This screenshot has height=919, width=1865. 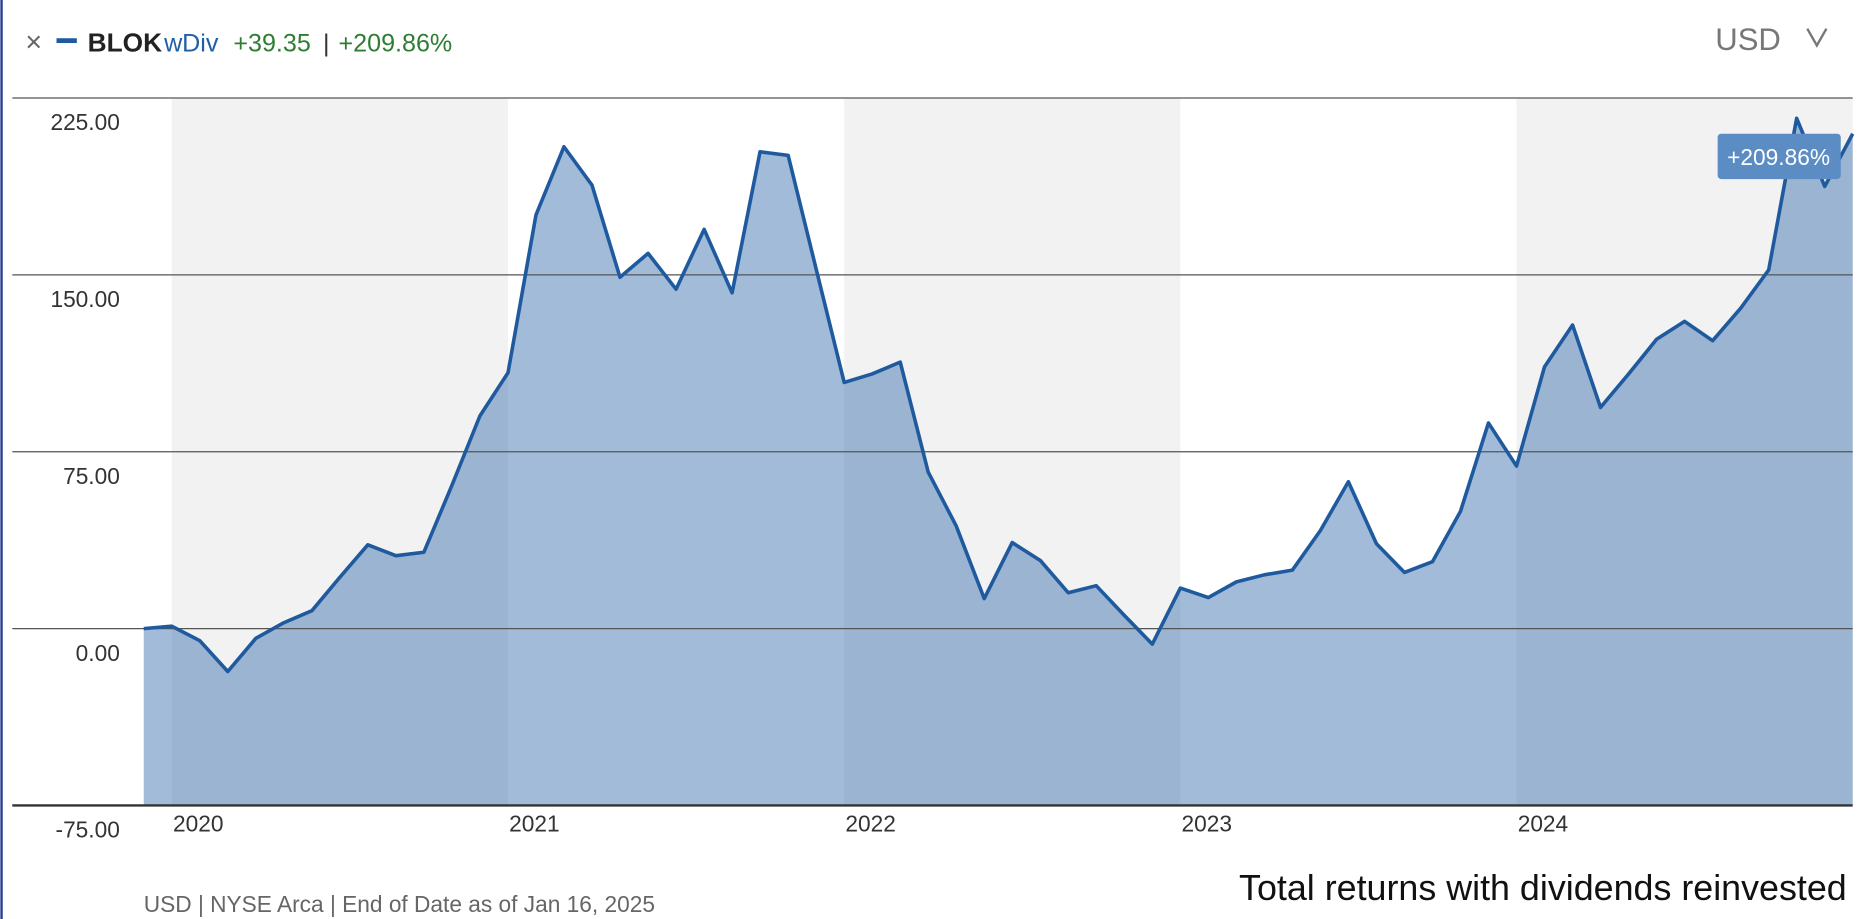 What do you see at coordinates (191, 43) in the screenshot?
I see `mode: wDiv` at bounding box center [191, 43].